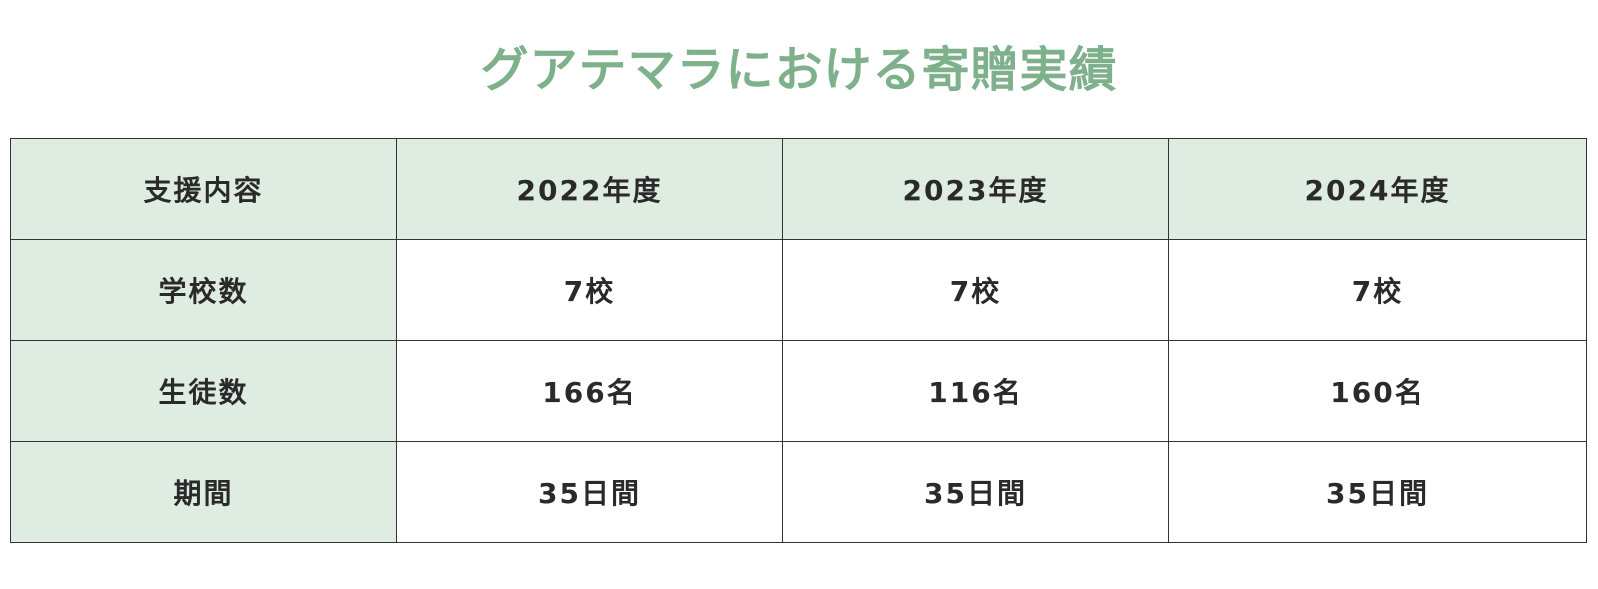  I want to click on header-support-content: 支援内容, so click(203, 189).